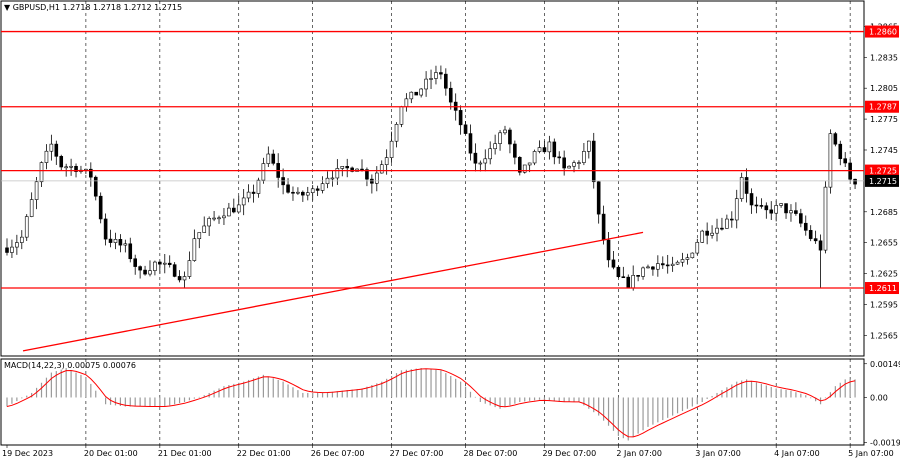  I want to click on level-price-label: 1.2787, so click(883, 107).